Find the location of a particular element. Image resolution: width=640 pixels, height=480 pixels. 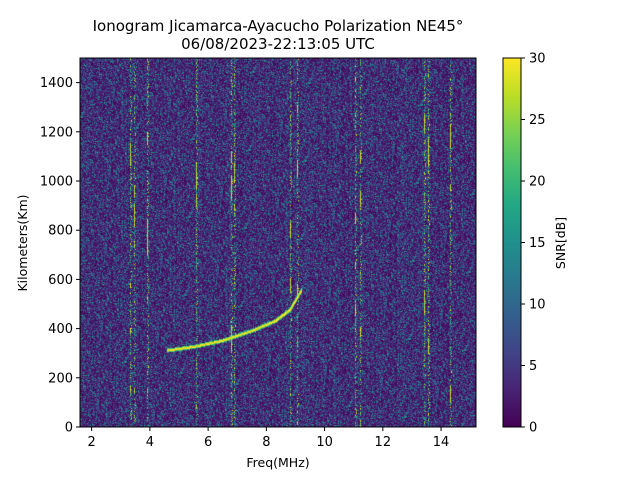

x-tick-label: 8 is located at coordinates (266, 442).